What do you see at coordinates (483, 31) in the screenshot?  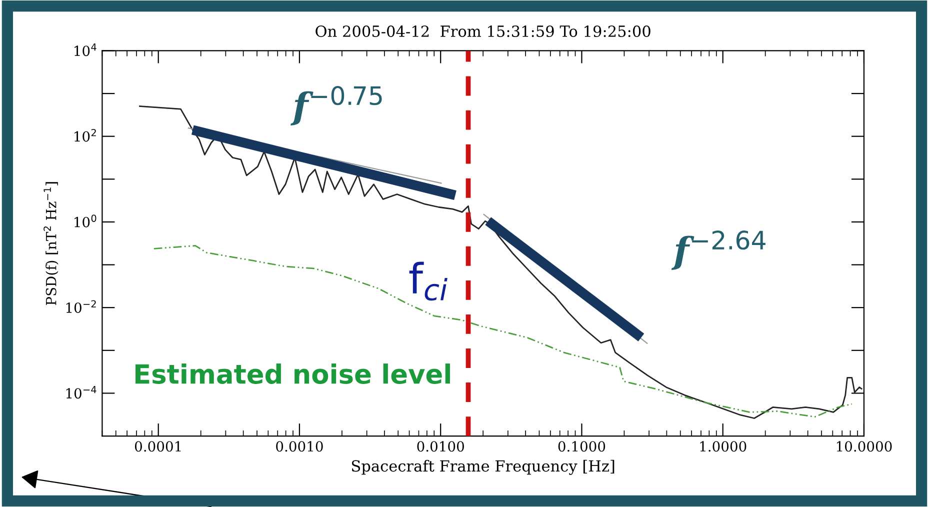 I see `chart-title: On 2005-04-12 From 15:31:59 To 19:25:00` at bounding box center [483, 31].